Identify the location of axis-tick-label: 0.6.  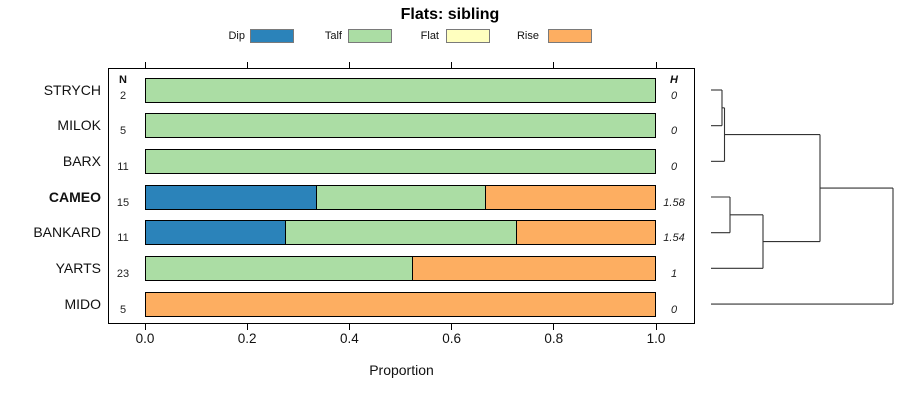
(451, 338).